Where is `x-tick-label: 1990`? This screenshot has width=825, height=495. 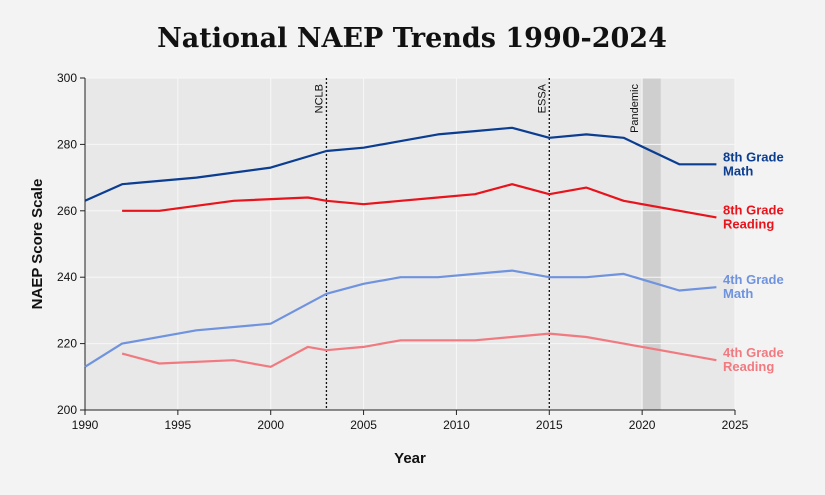 x-tick-label: 1990 is located at coordinates (85, 425).